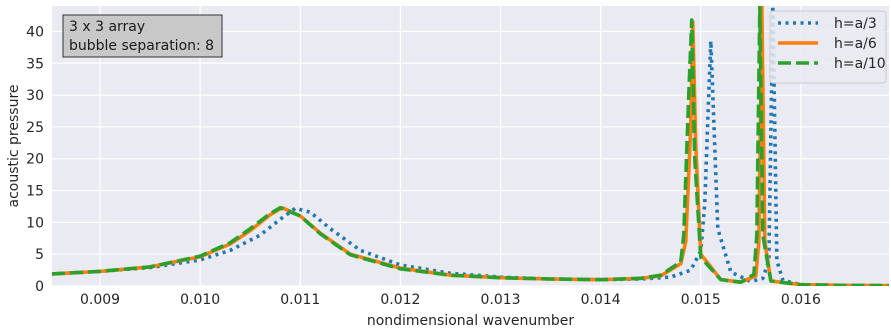 This screenshot has height=329, width=891. I want to click on x-axis-ticks: 0.009 0.010 0.011 0.012 0.013 0.014 0.015 0.016, so click(450, 300).